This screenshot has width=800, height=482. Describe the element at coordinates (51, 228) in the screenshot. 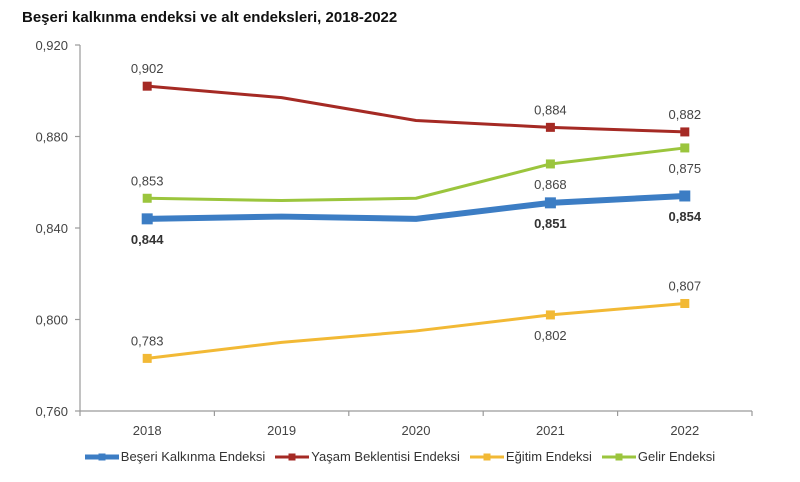

I see `y-tick-label: 0,840` at that location.